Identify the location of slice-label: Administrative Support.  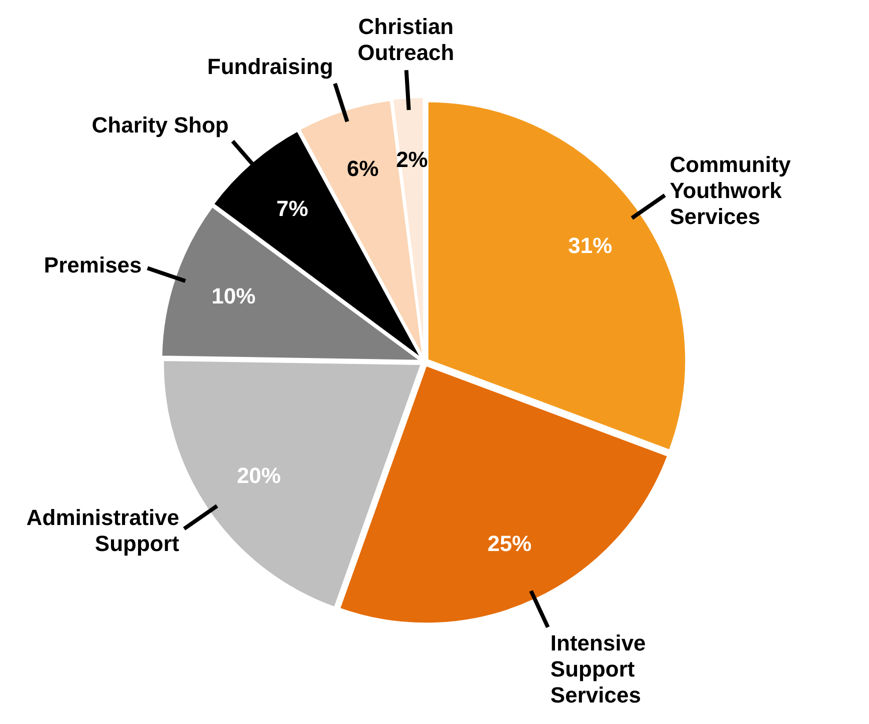
(103, 530).